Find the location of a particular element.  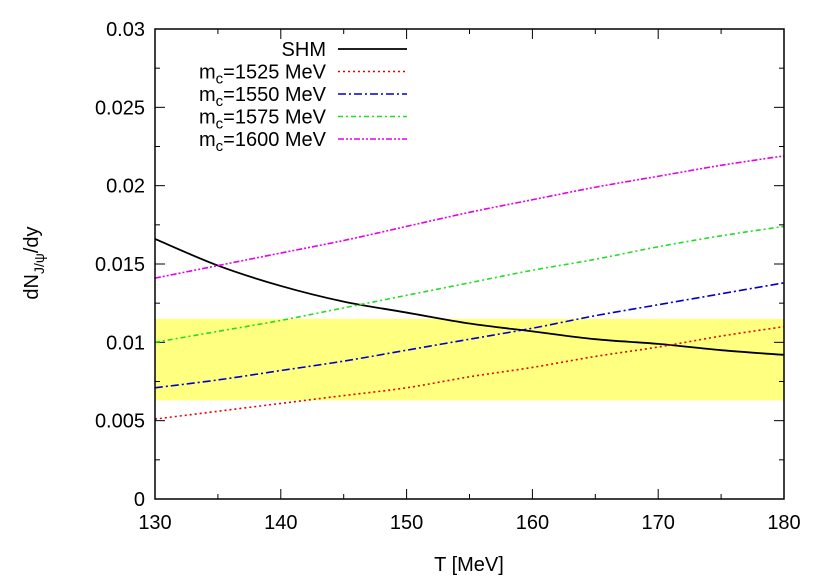

x-tick-label: 140 is located at coordinates (280, 523).